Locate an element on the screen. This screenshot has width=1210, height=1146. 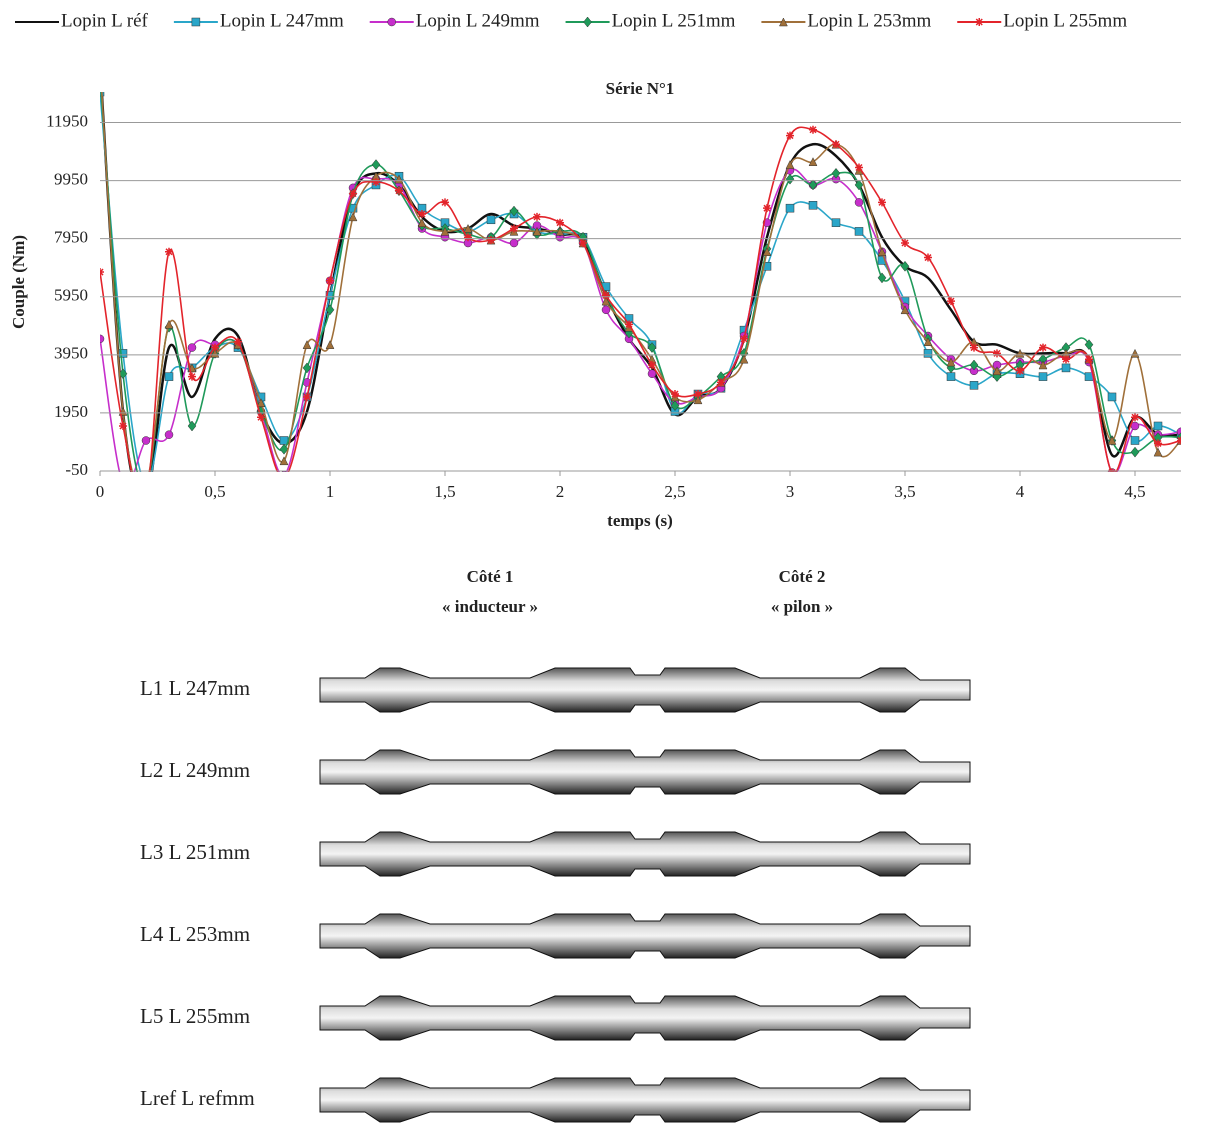
x-tick-label: 2,5 is located at coordinates (674, 491).